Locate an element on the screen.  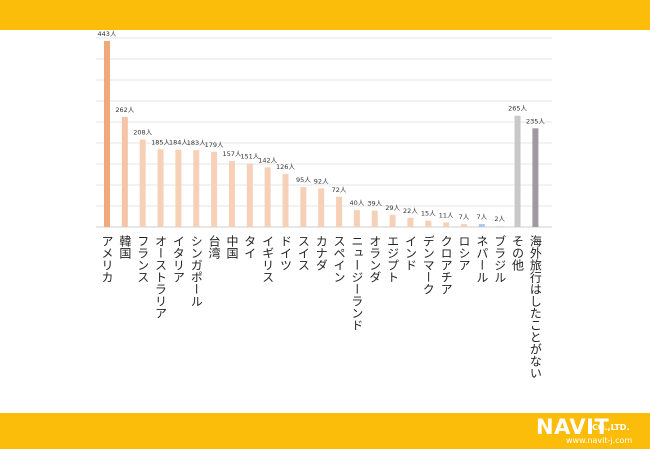
data-label: 39人 is located at coordinates (374, 204).